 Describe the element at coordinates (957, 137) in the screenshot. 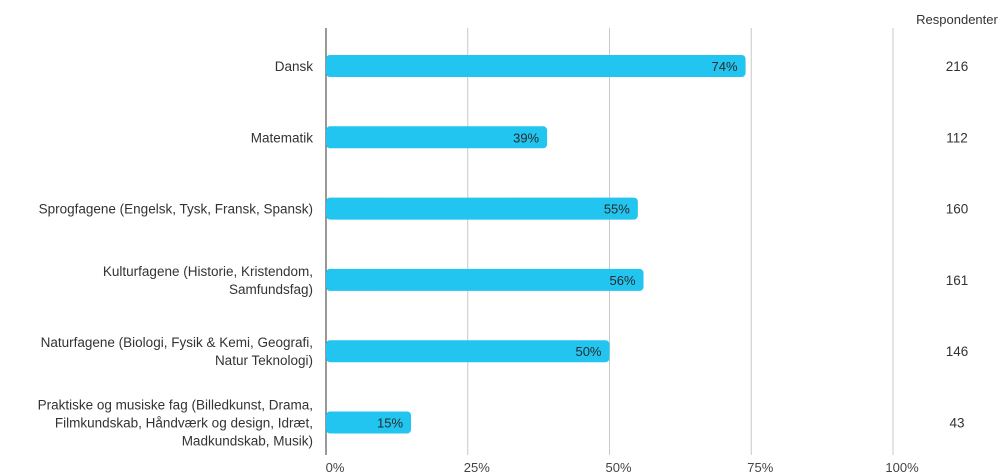

I see `respondents-value: 112` at that location.